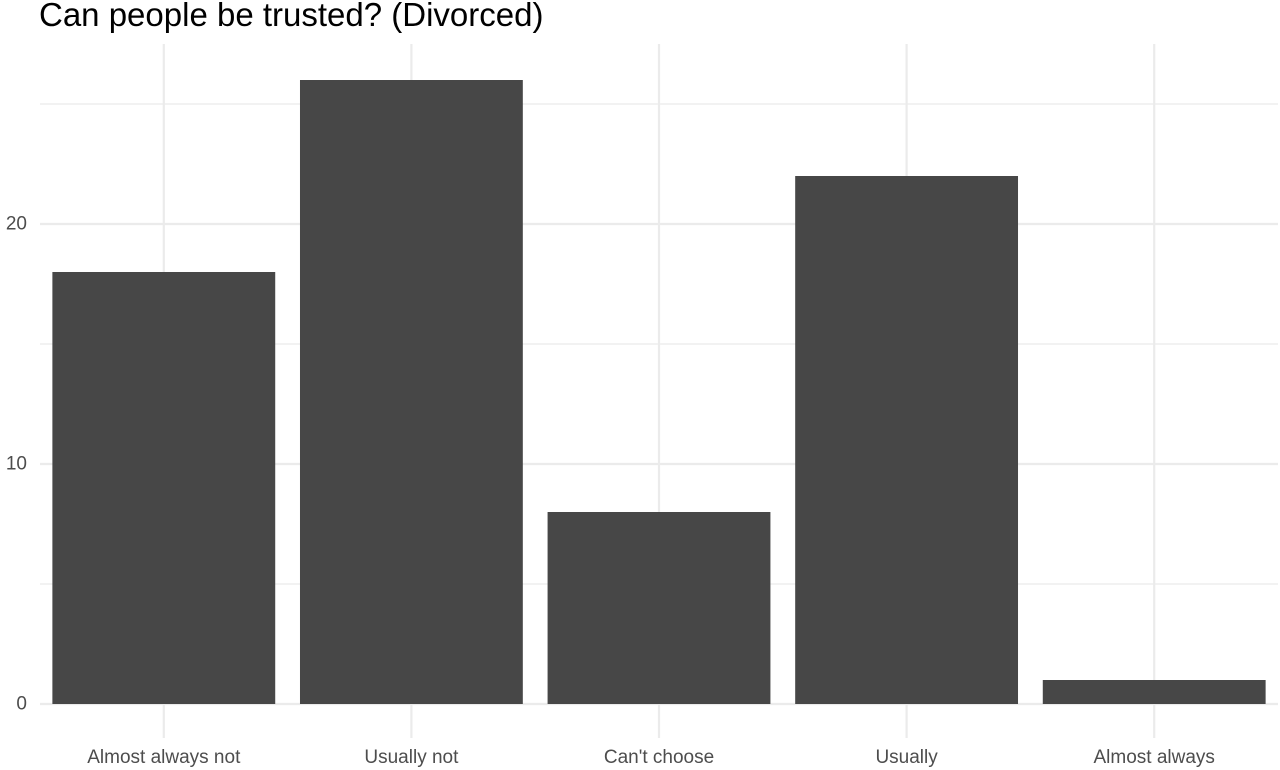 This screenshot has height=770, width=1280. Describe the element at coordinates (164, 757) in the screenshot. I see `x-tick-label: Almost always not` at that location.